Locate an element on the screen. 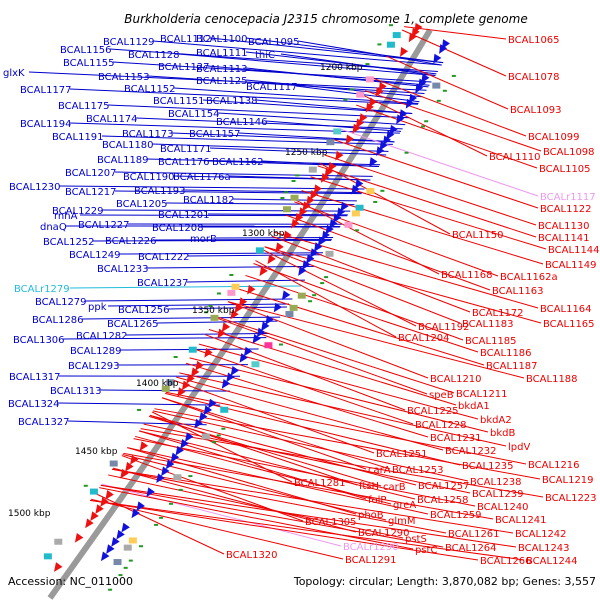  left-gene-label: BCAL1171 is located at coordinates (186, 149).